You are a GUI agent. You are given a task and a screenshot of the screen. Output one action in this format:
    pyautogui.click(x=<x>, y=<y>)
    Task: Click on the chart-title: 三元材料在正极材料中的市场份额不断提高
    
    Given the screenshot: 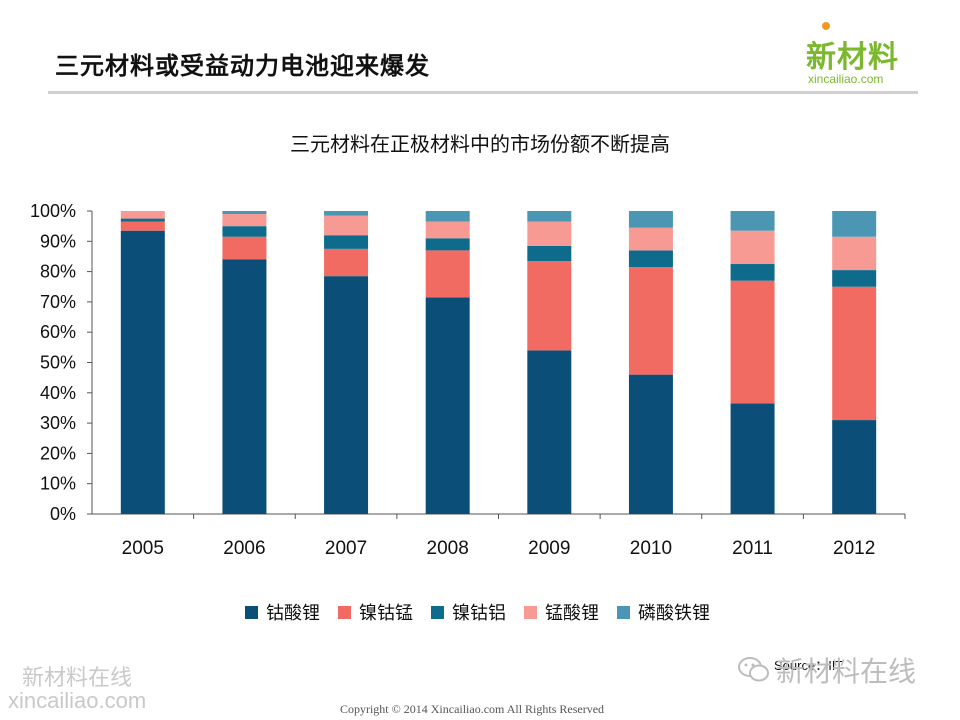 What is the action you would take?
    pyautogui.click(x=480, y=144)
    